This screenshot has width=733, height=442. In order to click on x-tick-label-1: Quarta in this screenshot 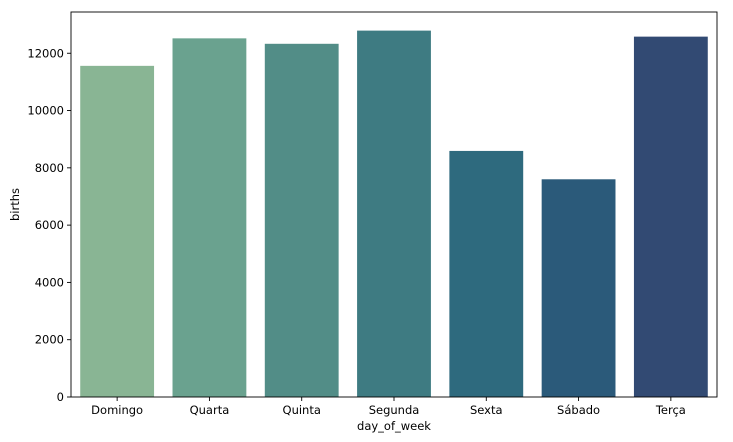, I will do `click(210, 410)`.